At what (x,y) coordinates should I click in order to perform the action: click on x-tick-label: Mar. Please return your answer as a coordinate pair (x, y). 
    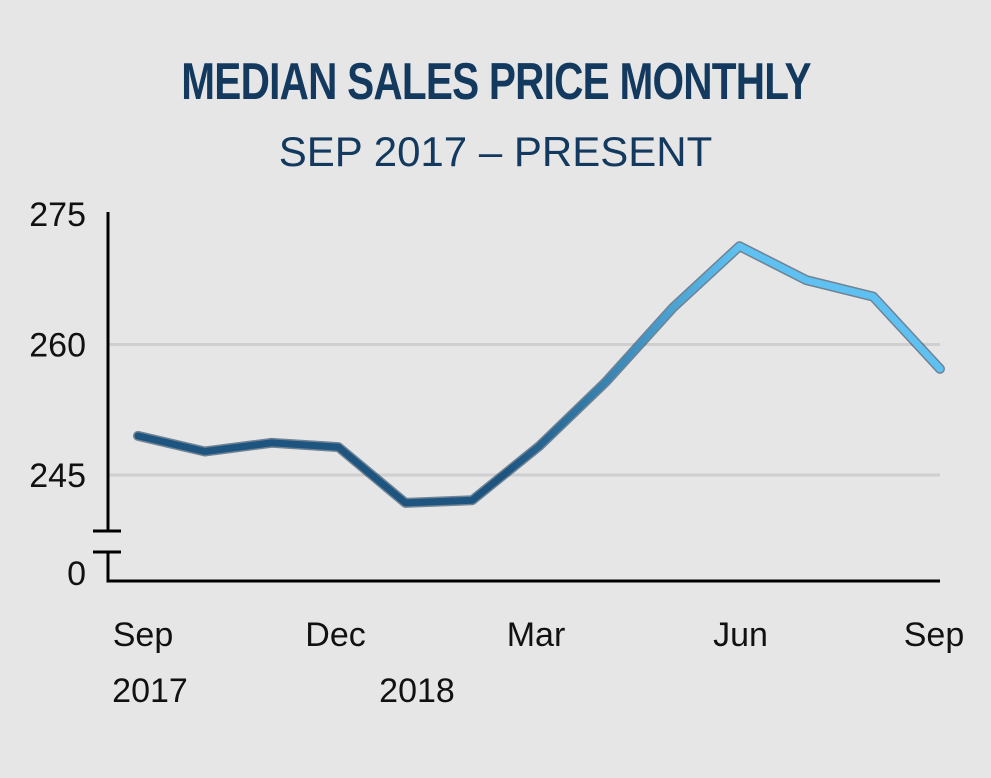
    Looking at the image, I should click on (536, 635).